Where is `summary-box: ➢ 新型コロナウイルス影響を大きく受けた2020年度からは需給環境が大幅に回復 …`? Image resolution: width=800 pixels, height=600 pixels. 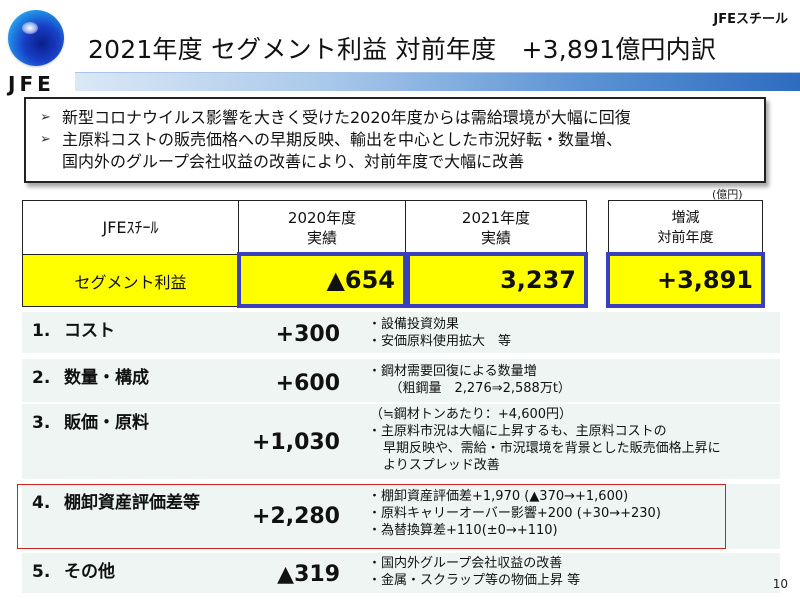
summary-box: ➢ 新型コロナウイルス影響を大きく受けた2020年度からは需給環境が大幅に回復 … is located at coordinates (395, 140).